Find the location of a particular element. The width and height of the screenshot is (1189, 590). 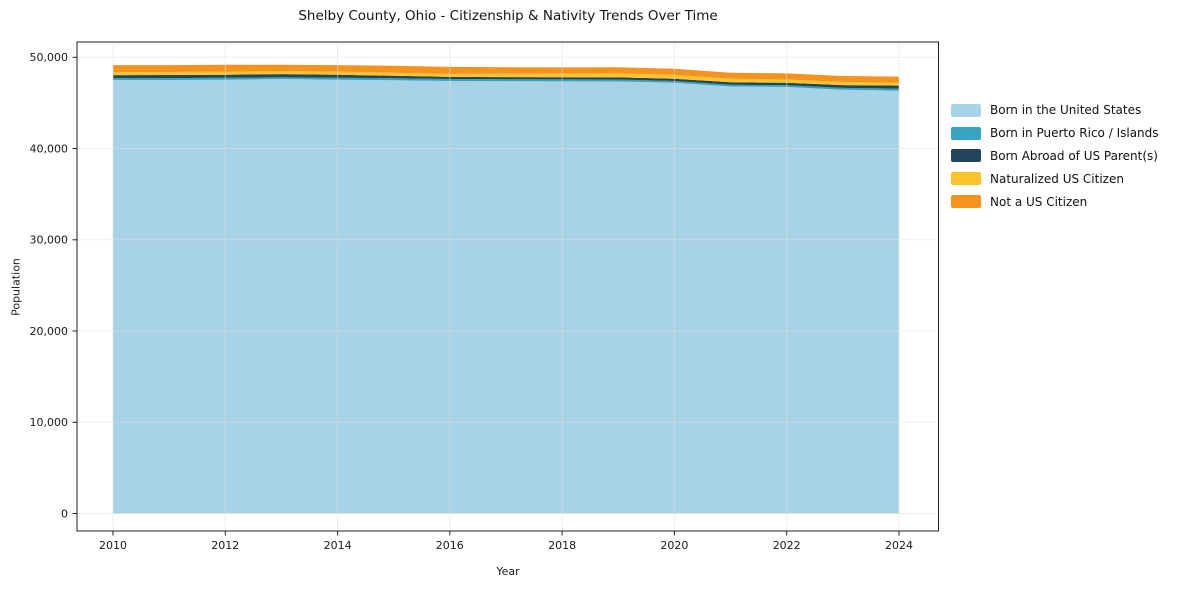

x-tick-label: 2018 is located at coordinates (562, 545).